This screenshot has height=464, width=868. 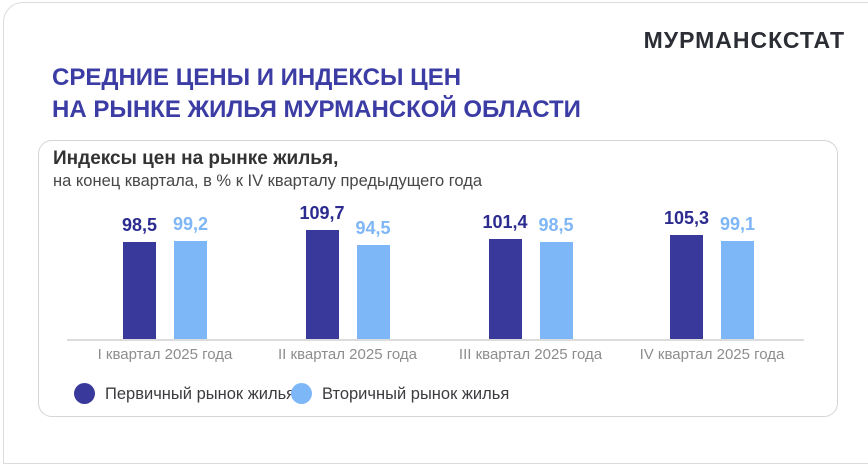 I want to click on bar-group-3: 101,4 98,5, so click(x=528, y=240).